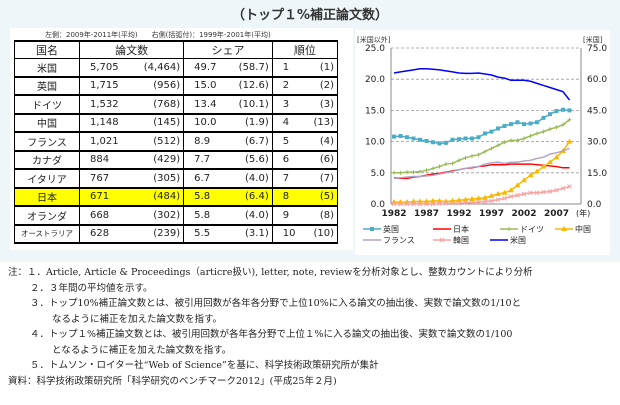 The height and width of the screenshot is (405, 620). Describe the element at coordinates (321, 160) in the screenshot. I see `rank-prev-cell: (6)` at that location.